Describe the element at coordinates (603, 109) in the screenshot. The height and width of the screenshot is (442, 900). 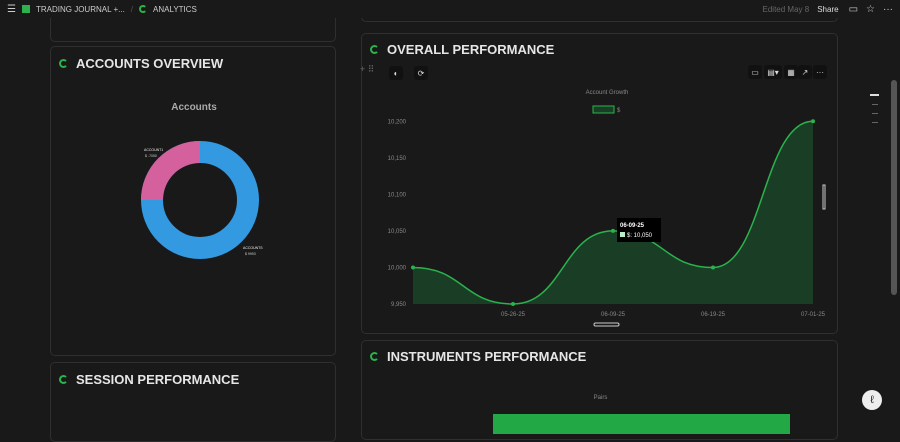
I see `legend-swatch` at that location.